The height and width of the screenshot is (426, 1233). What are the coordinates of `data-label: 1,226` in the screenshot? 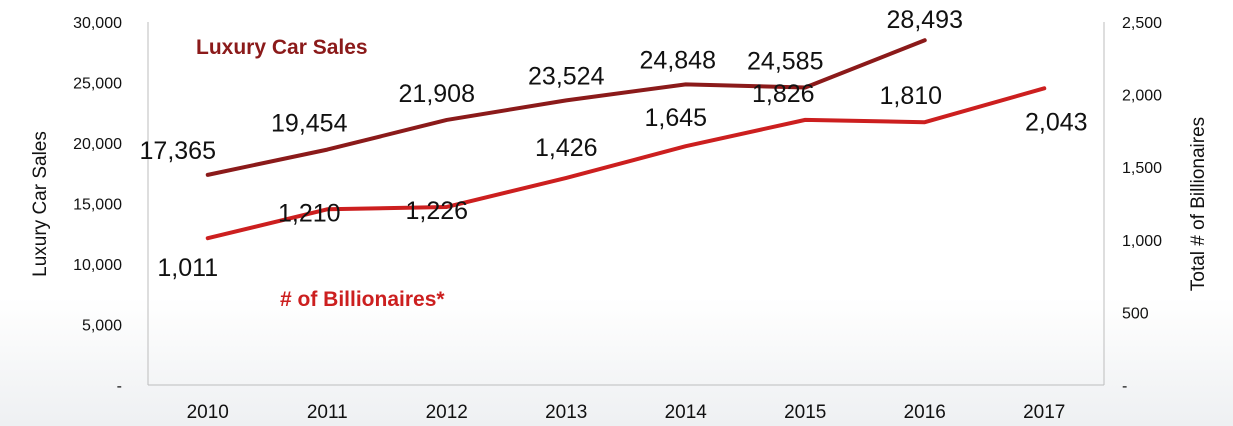 It's located at (436, 211).